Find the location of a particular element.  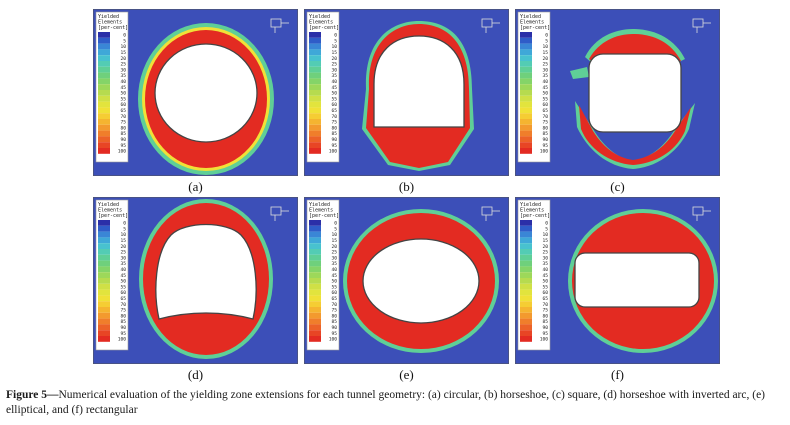

legend-tick-label: 15 is located at coordinates (334, 241).